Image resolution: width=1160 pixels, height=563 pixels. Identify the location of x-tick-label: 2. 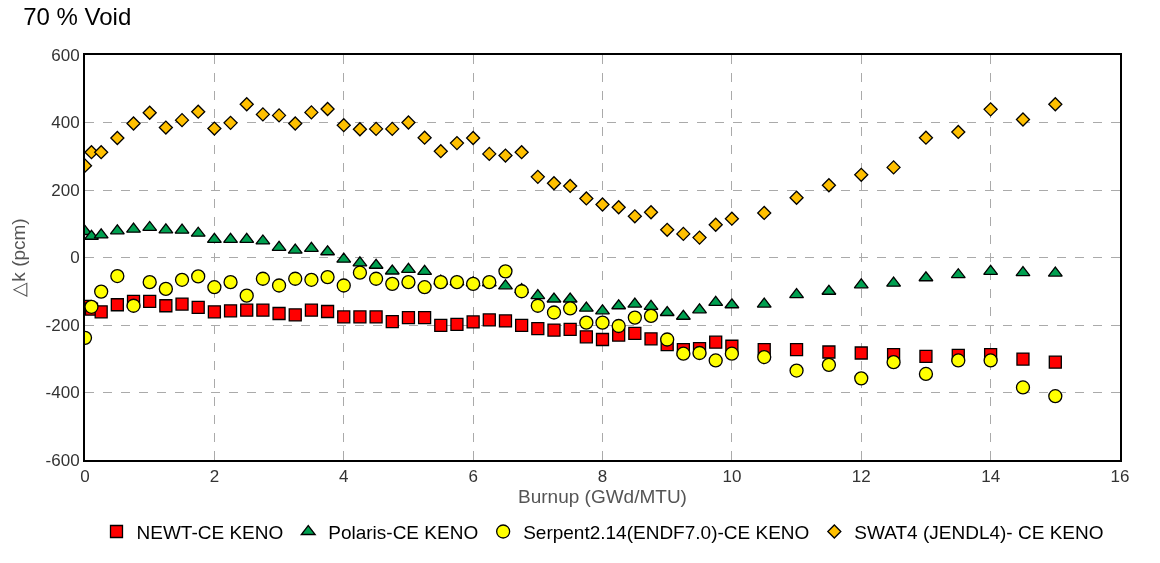
(214, 477).